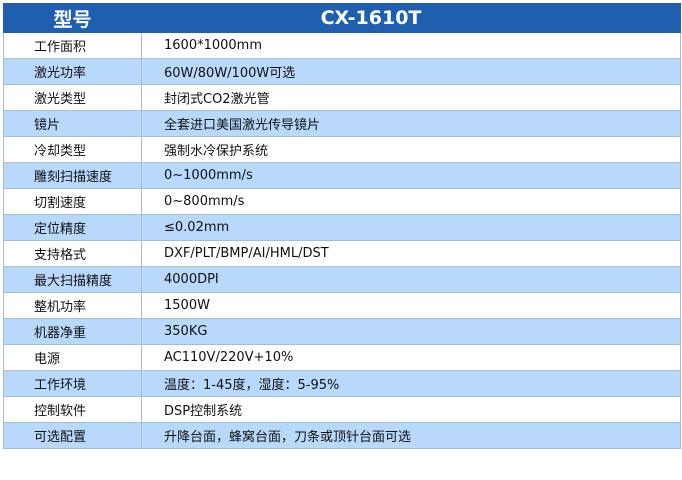 This screenshot has height=480, width=682. Describe the element at coordinates (72, 97) in the screenshot. I see `spec-key: 激光类型` at that location.